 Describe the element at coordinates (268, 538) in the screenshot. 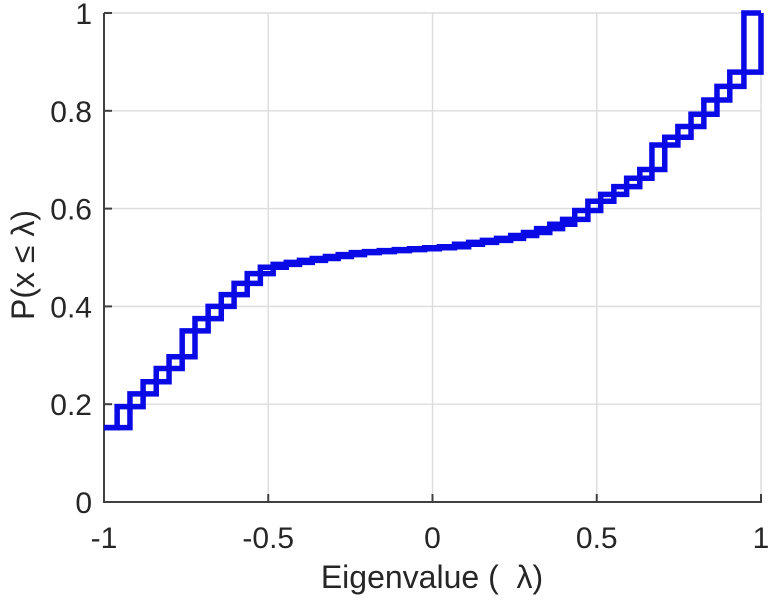

I see `x-tick-label: -0.5` at that location.